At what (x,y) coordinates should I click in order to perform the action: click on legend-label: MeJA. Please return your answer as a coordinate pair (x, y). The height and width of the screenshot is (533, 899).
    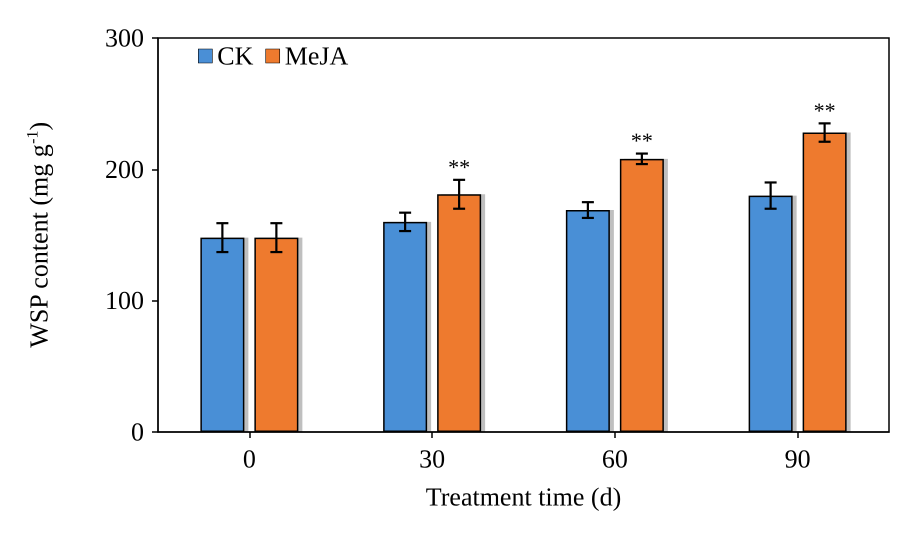
    Looking at the image, I should click on (316, 56).